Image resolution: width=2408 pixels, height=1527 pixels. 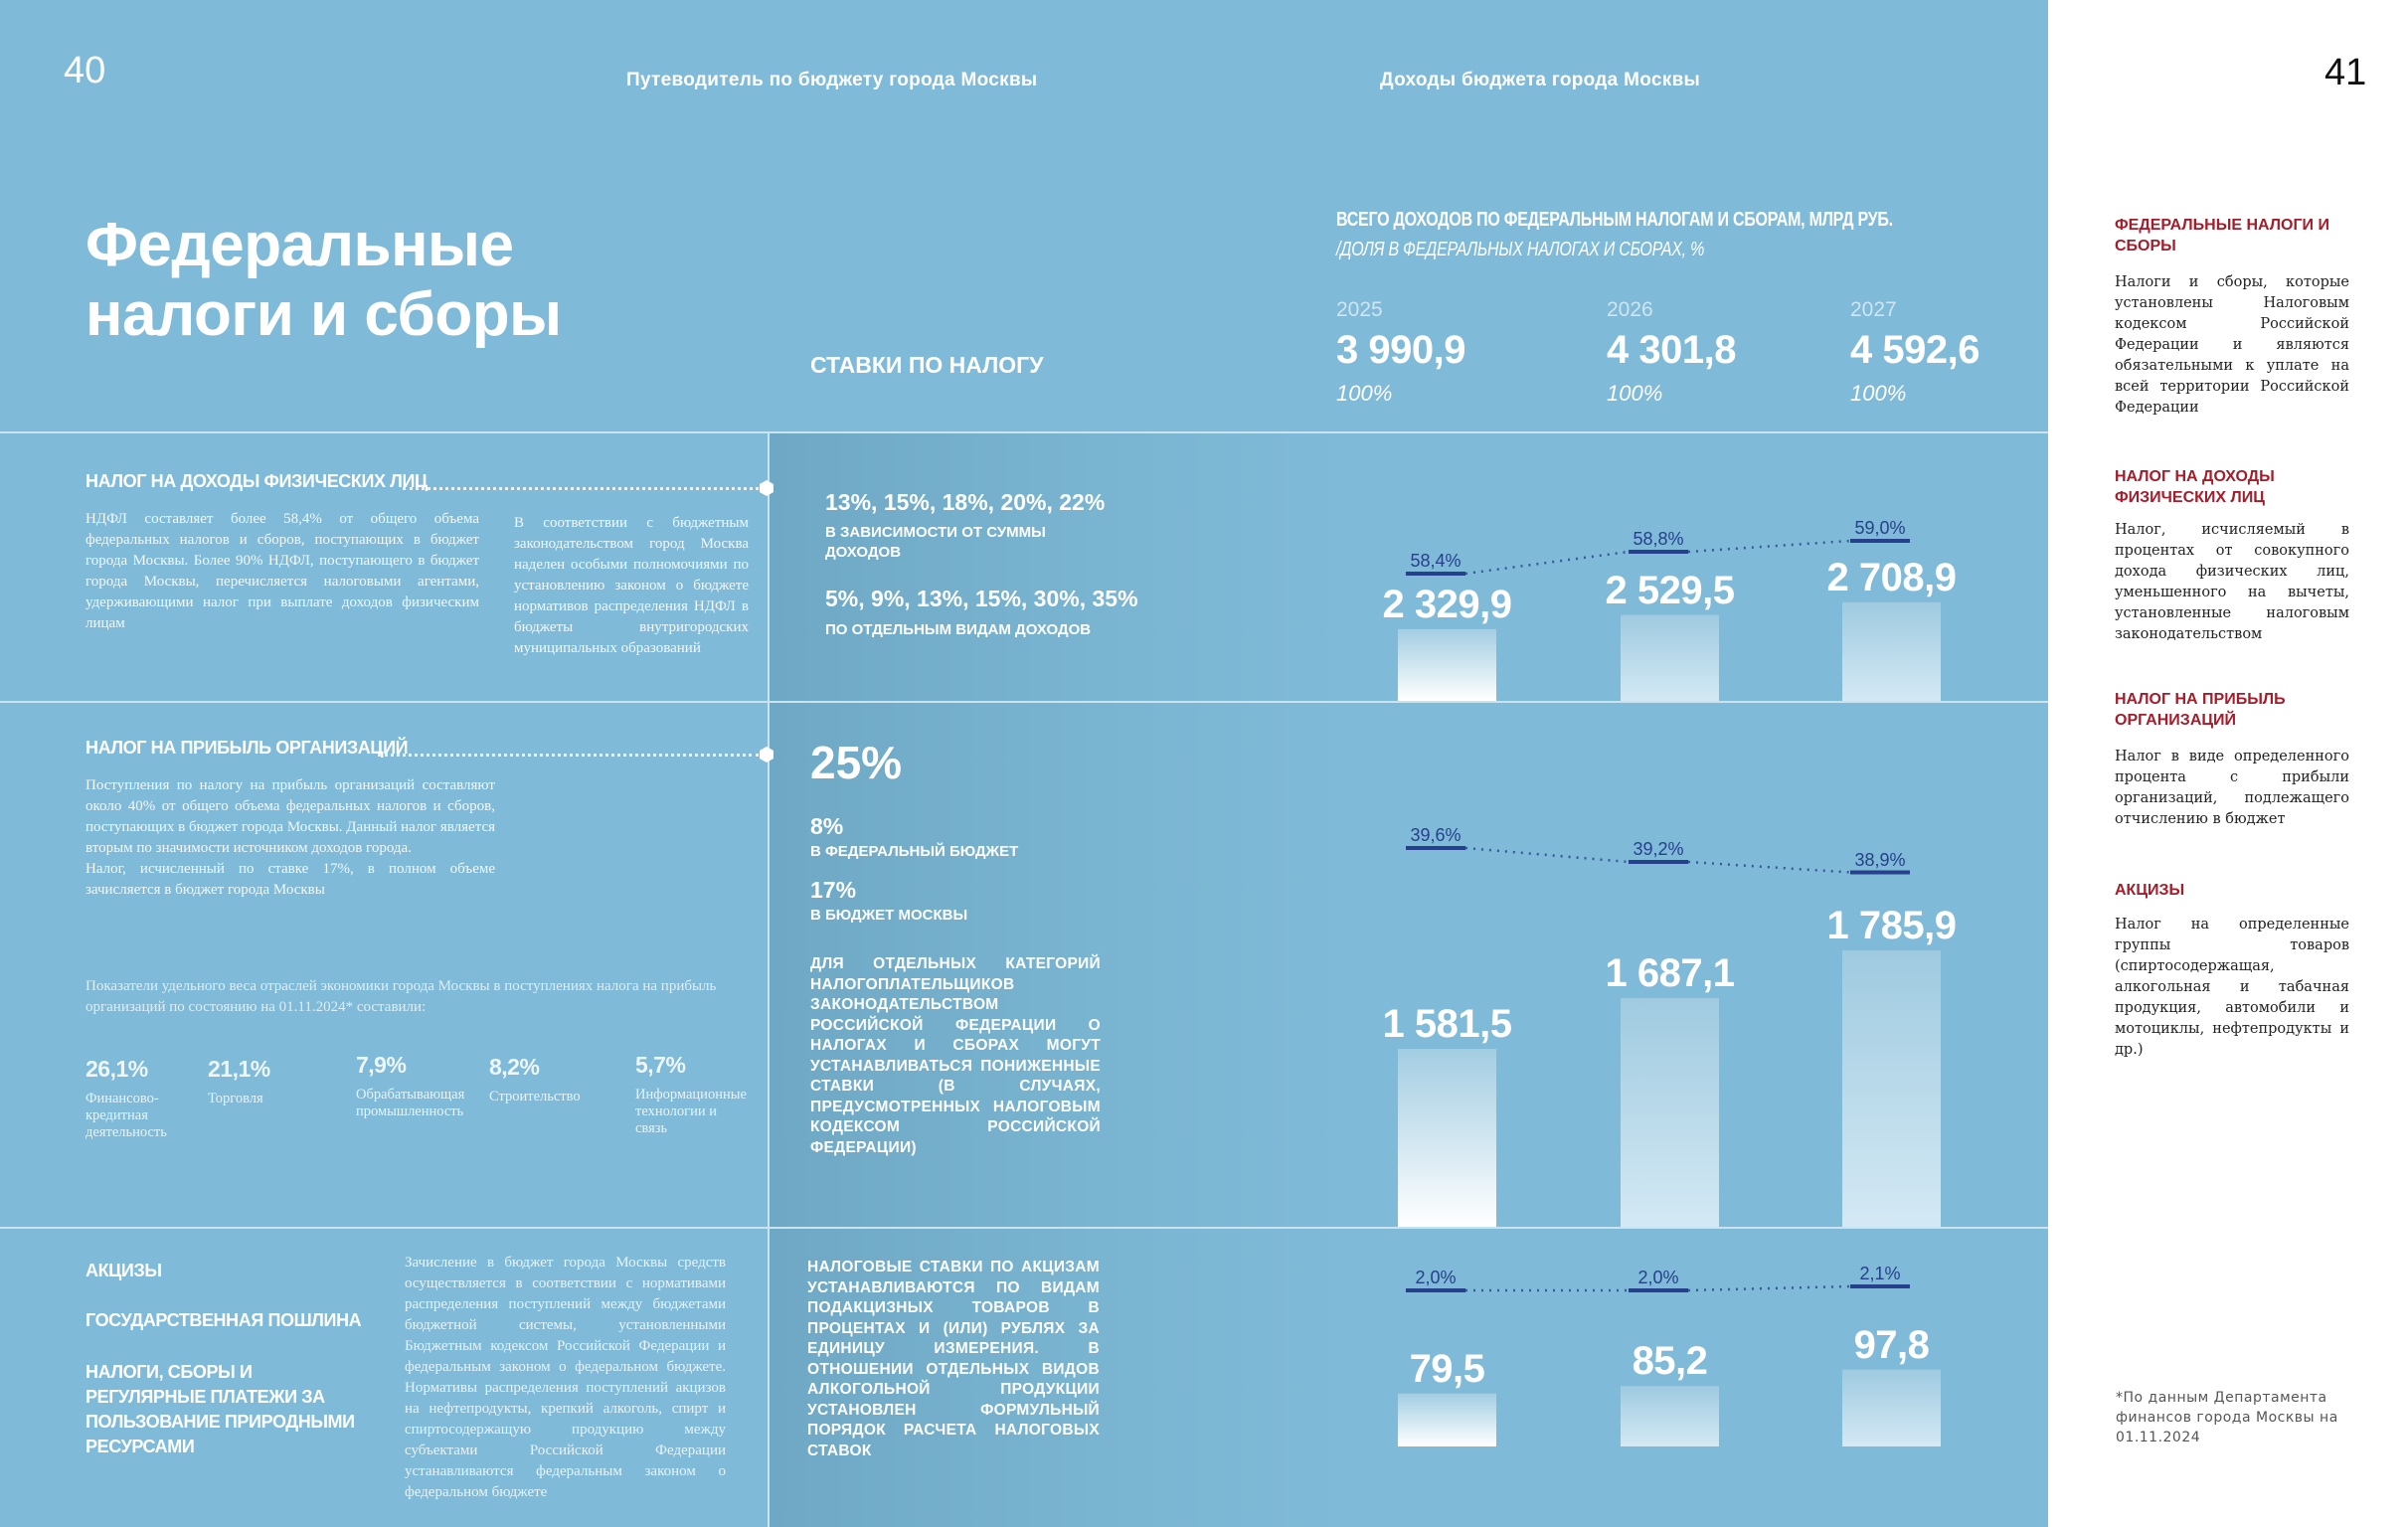 What do you see at coordinates (1436, 835) in the screenshot?
I see `share-label: 39,6%` at bounding box center [1436, 835].